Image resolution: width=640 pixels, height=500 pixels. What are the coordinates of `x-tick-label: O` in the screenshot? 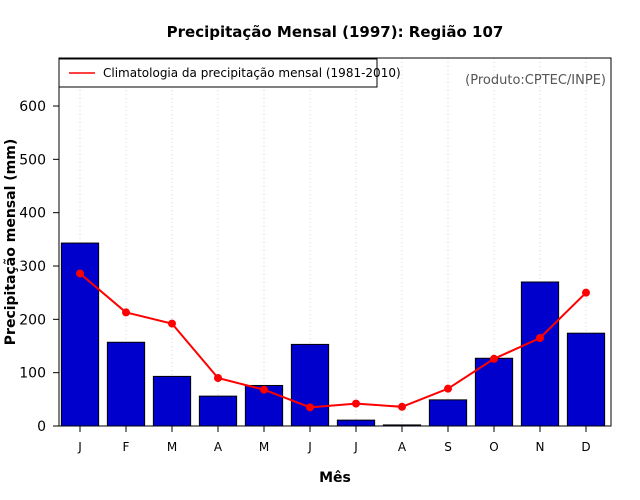 It's located at (493, 447).